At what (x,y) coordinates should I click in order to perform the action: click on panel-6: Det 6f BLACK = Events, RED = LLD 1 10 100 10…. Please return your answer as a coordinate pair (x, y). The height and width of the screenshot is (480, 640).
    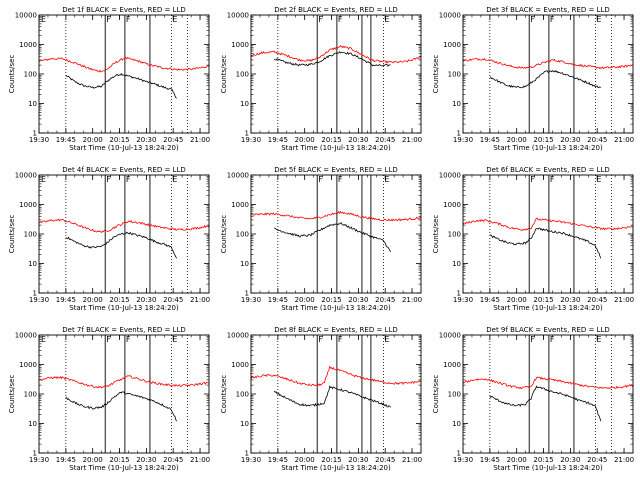
    Looking at the image, I should click on (533, 239).